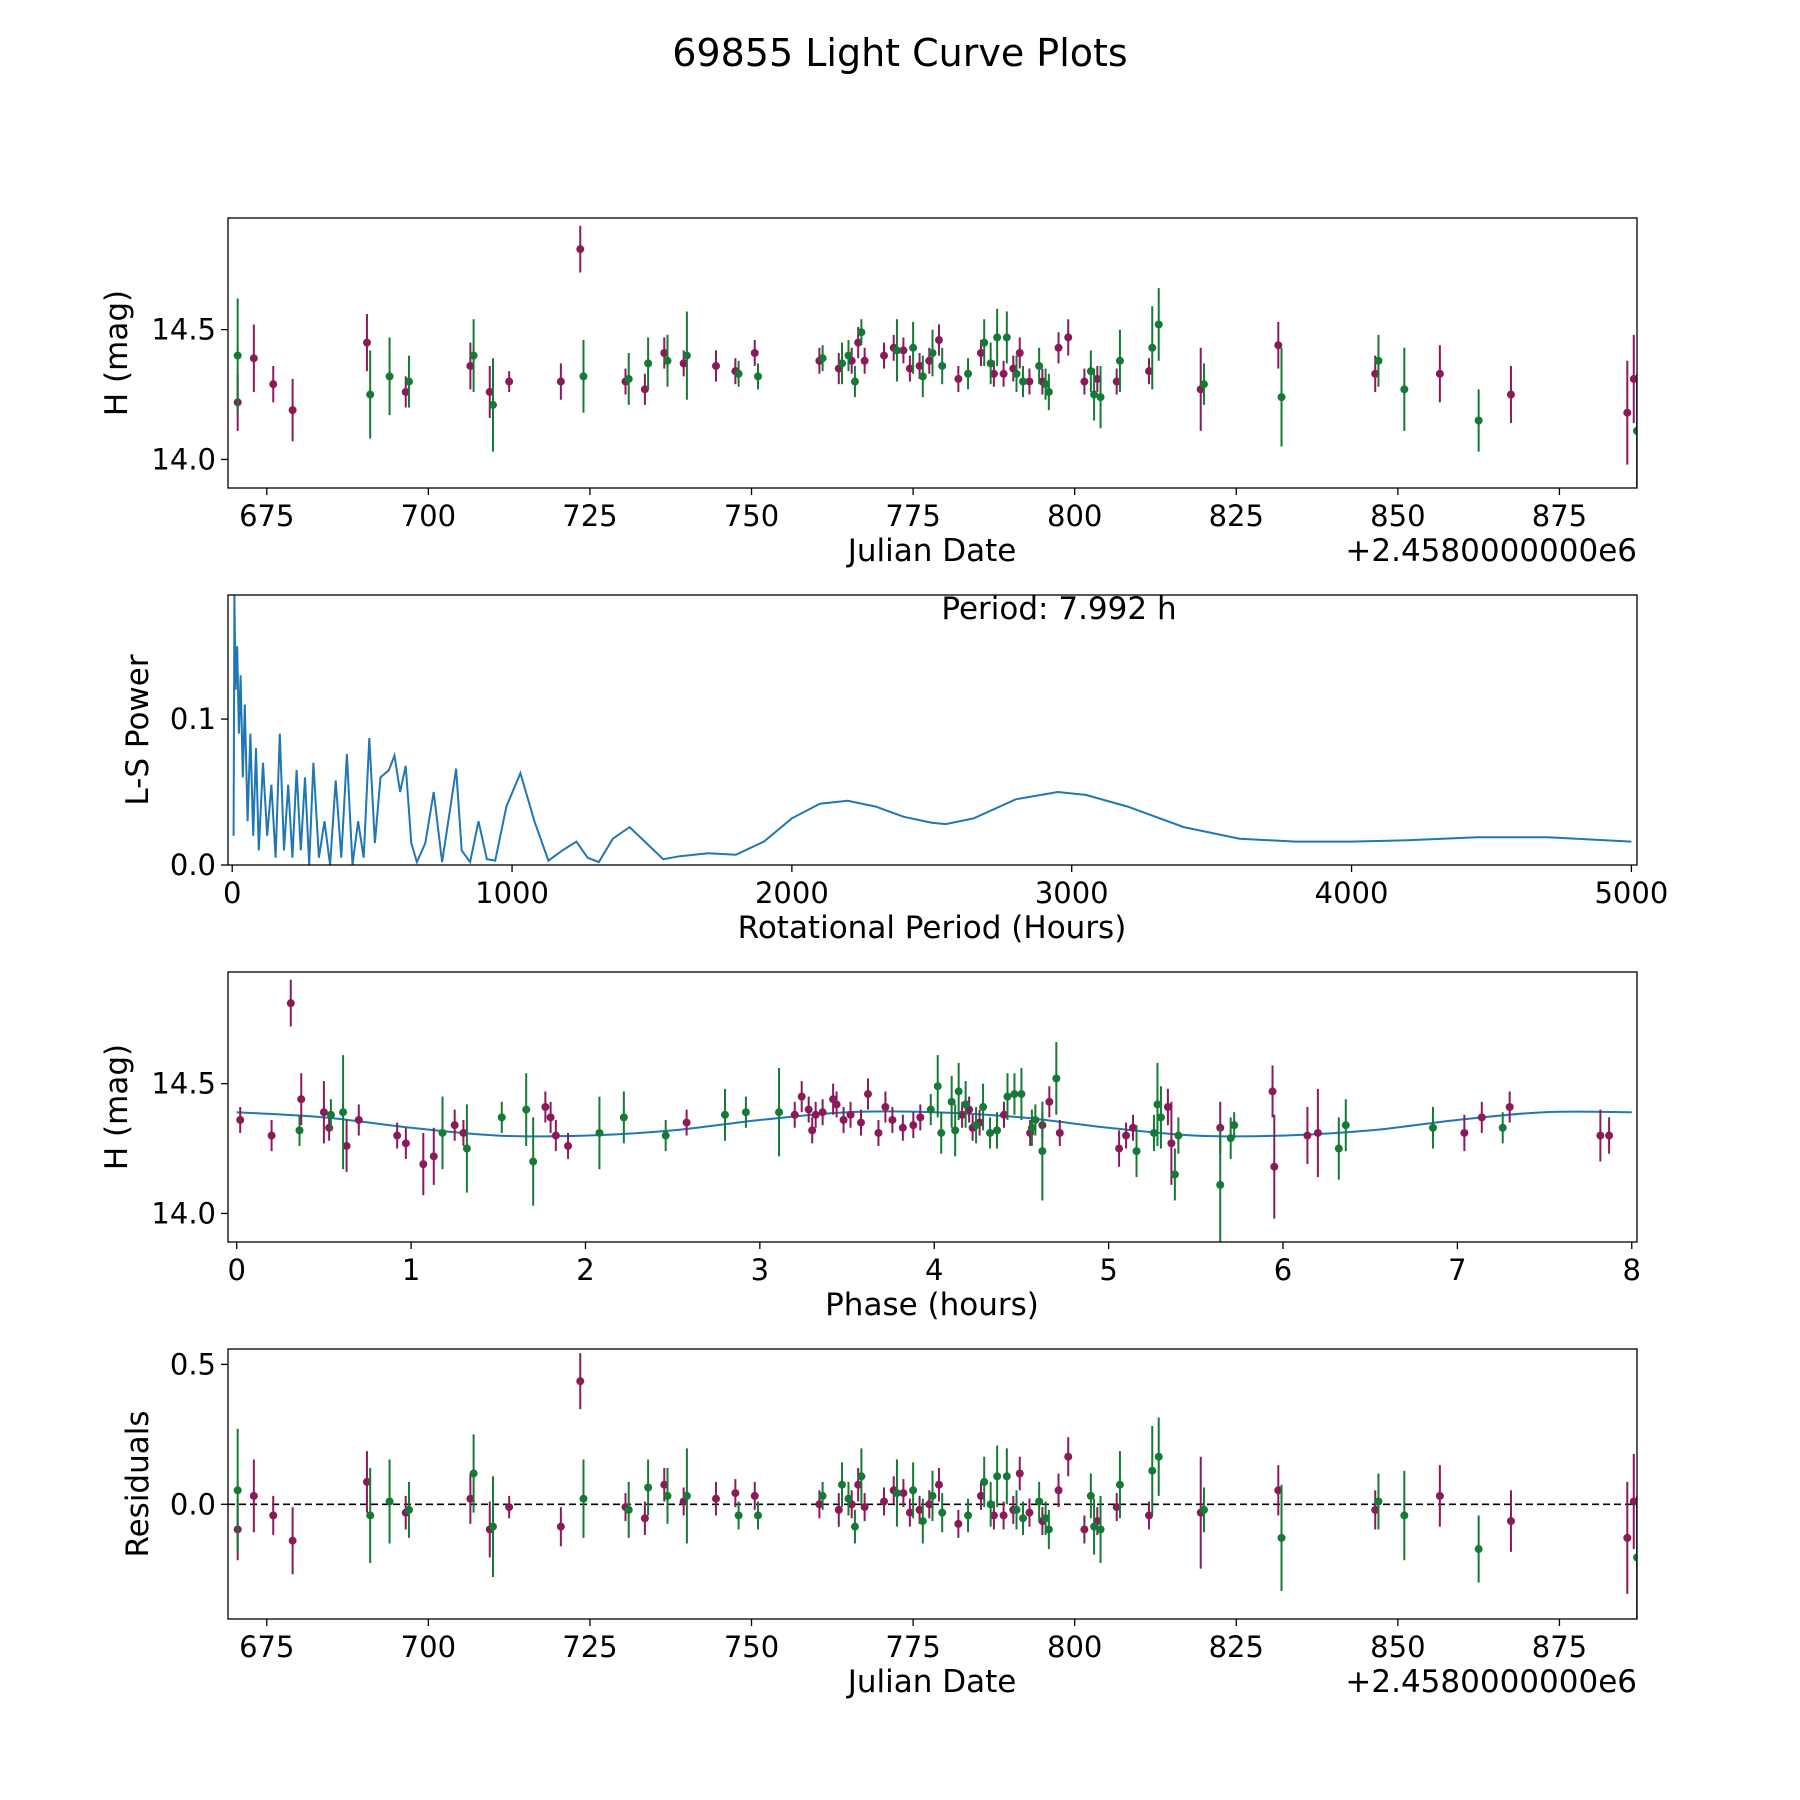  What do you see at coordinates (1397, 1647) in the screenshot?
I see `residuals-xtick-label: 850` at bounding box center [1397, 1647].